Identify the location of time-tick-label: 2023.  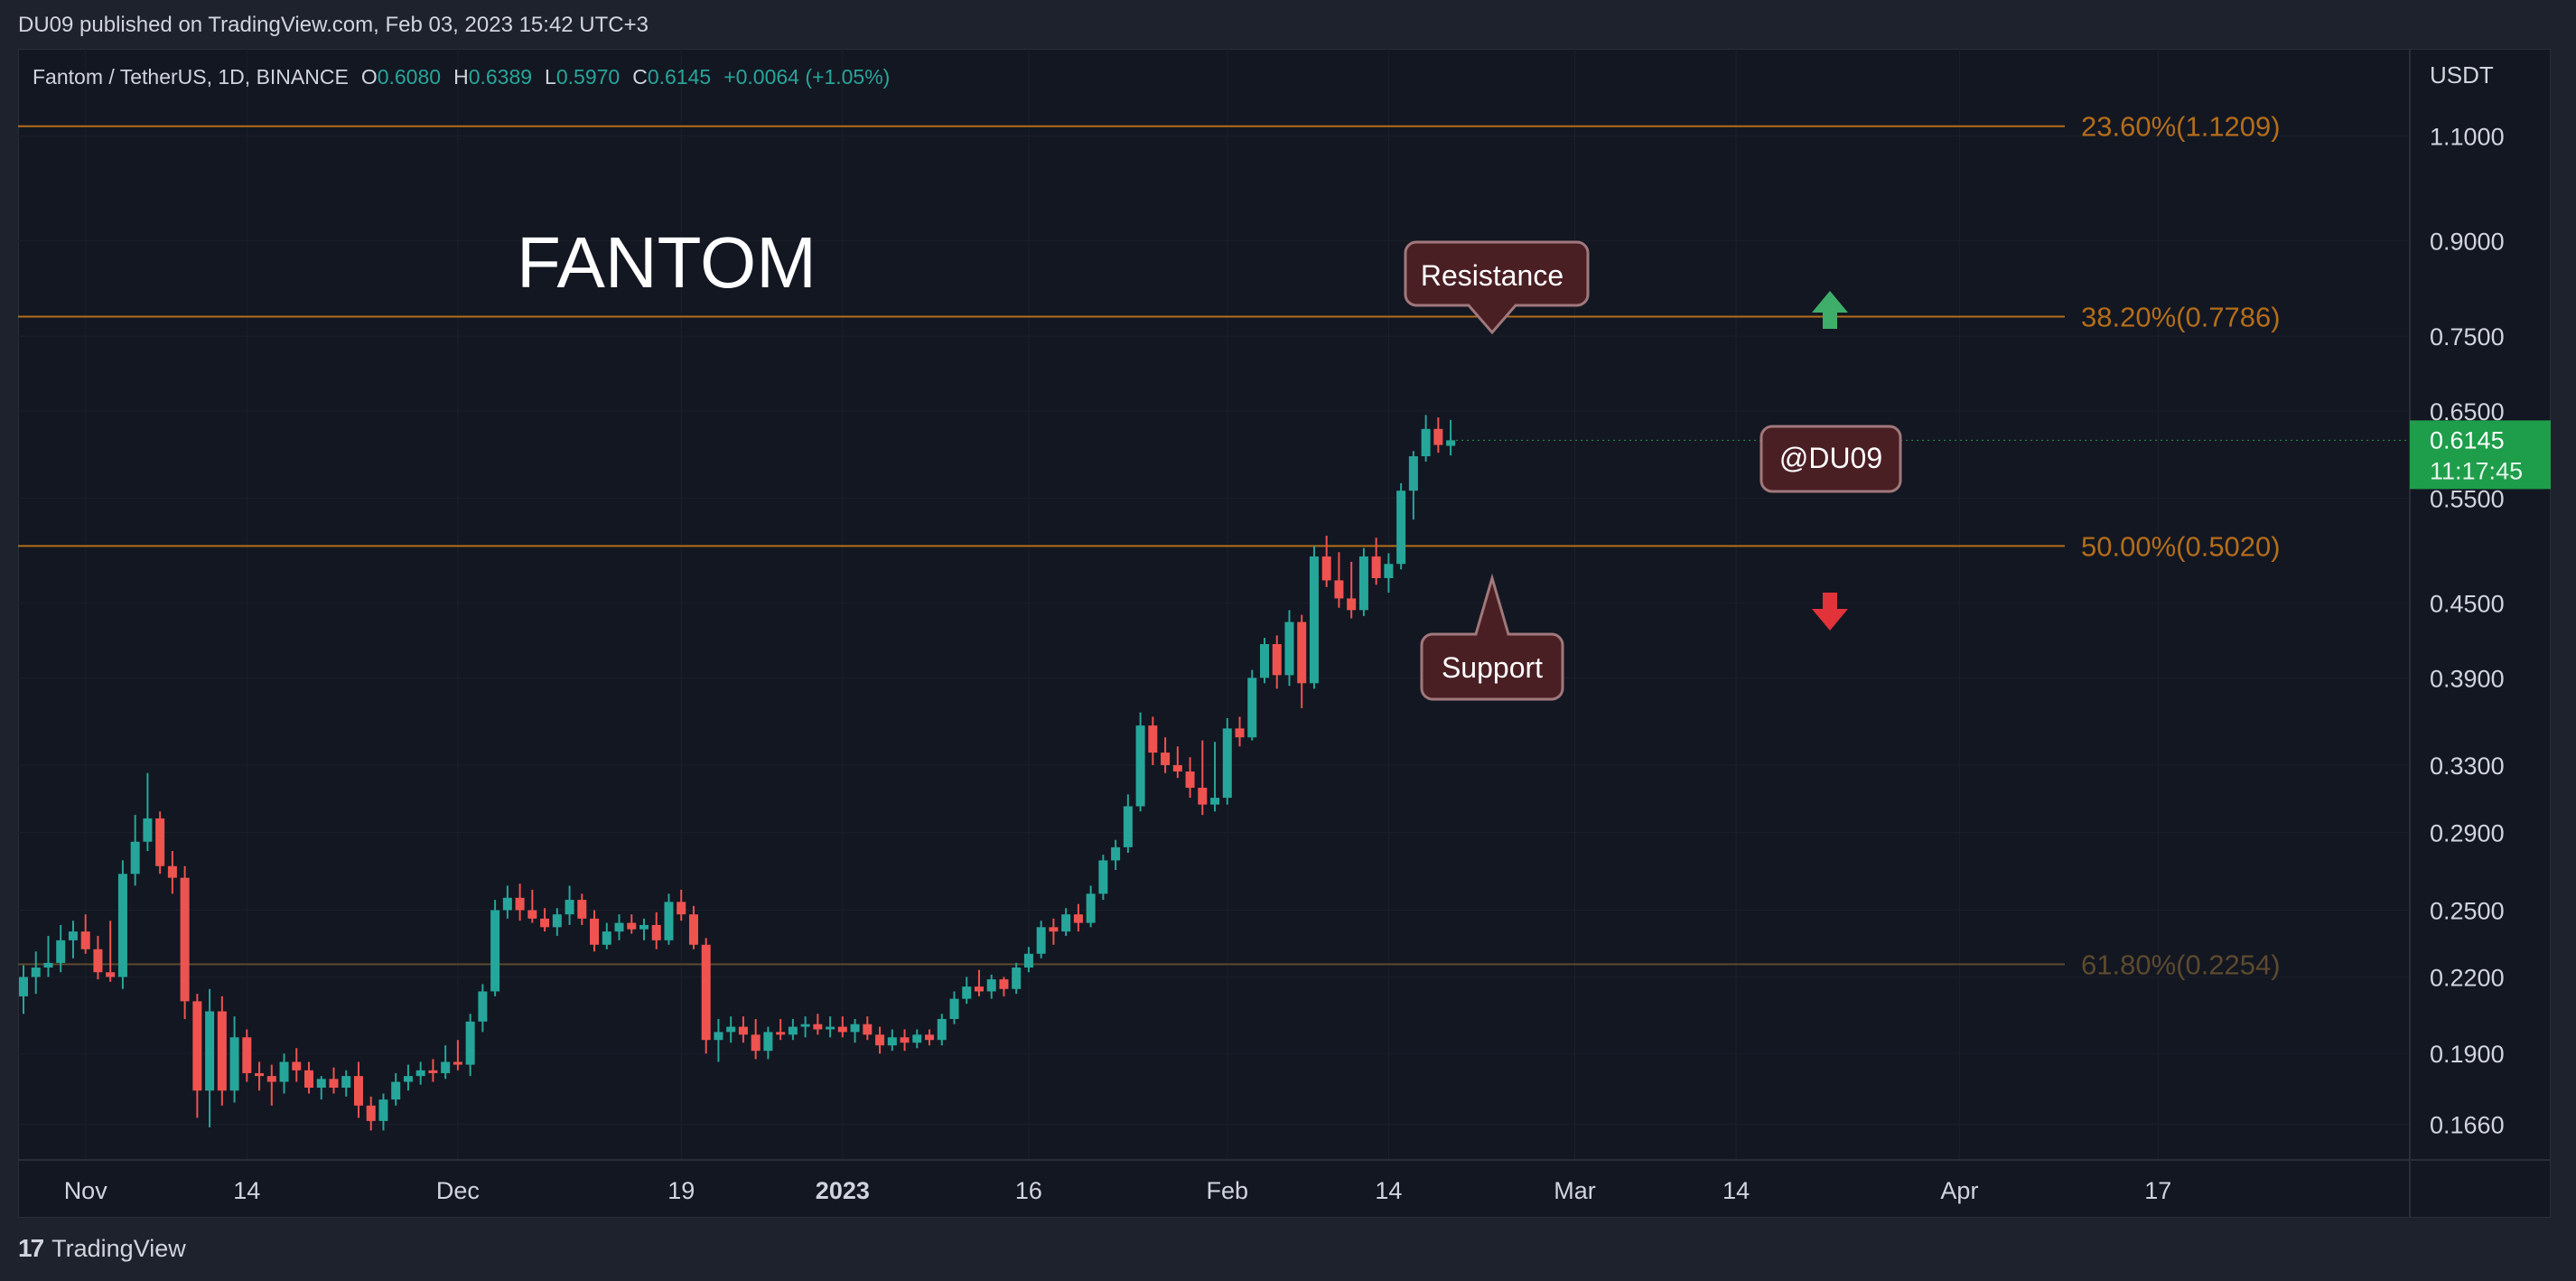
(843, 1190).